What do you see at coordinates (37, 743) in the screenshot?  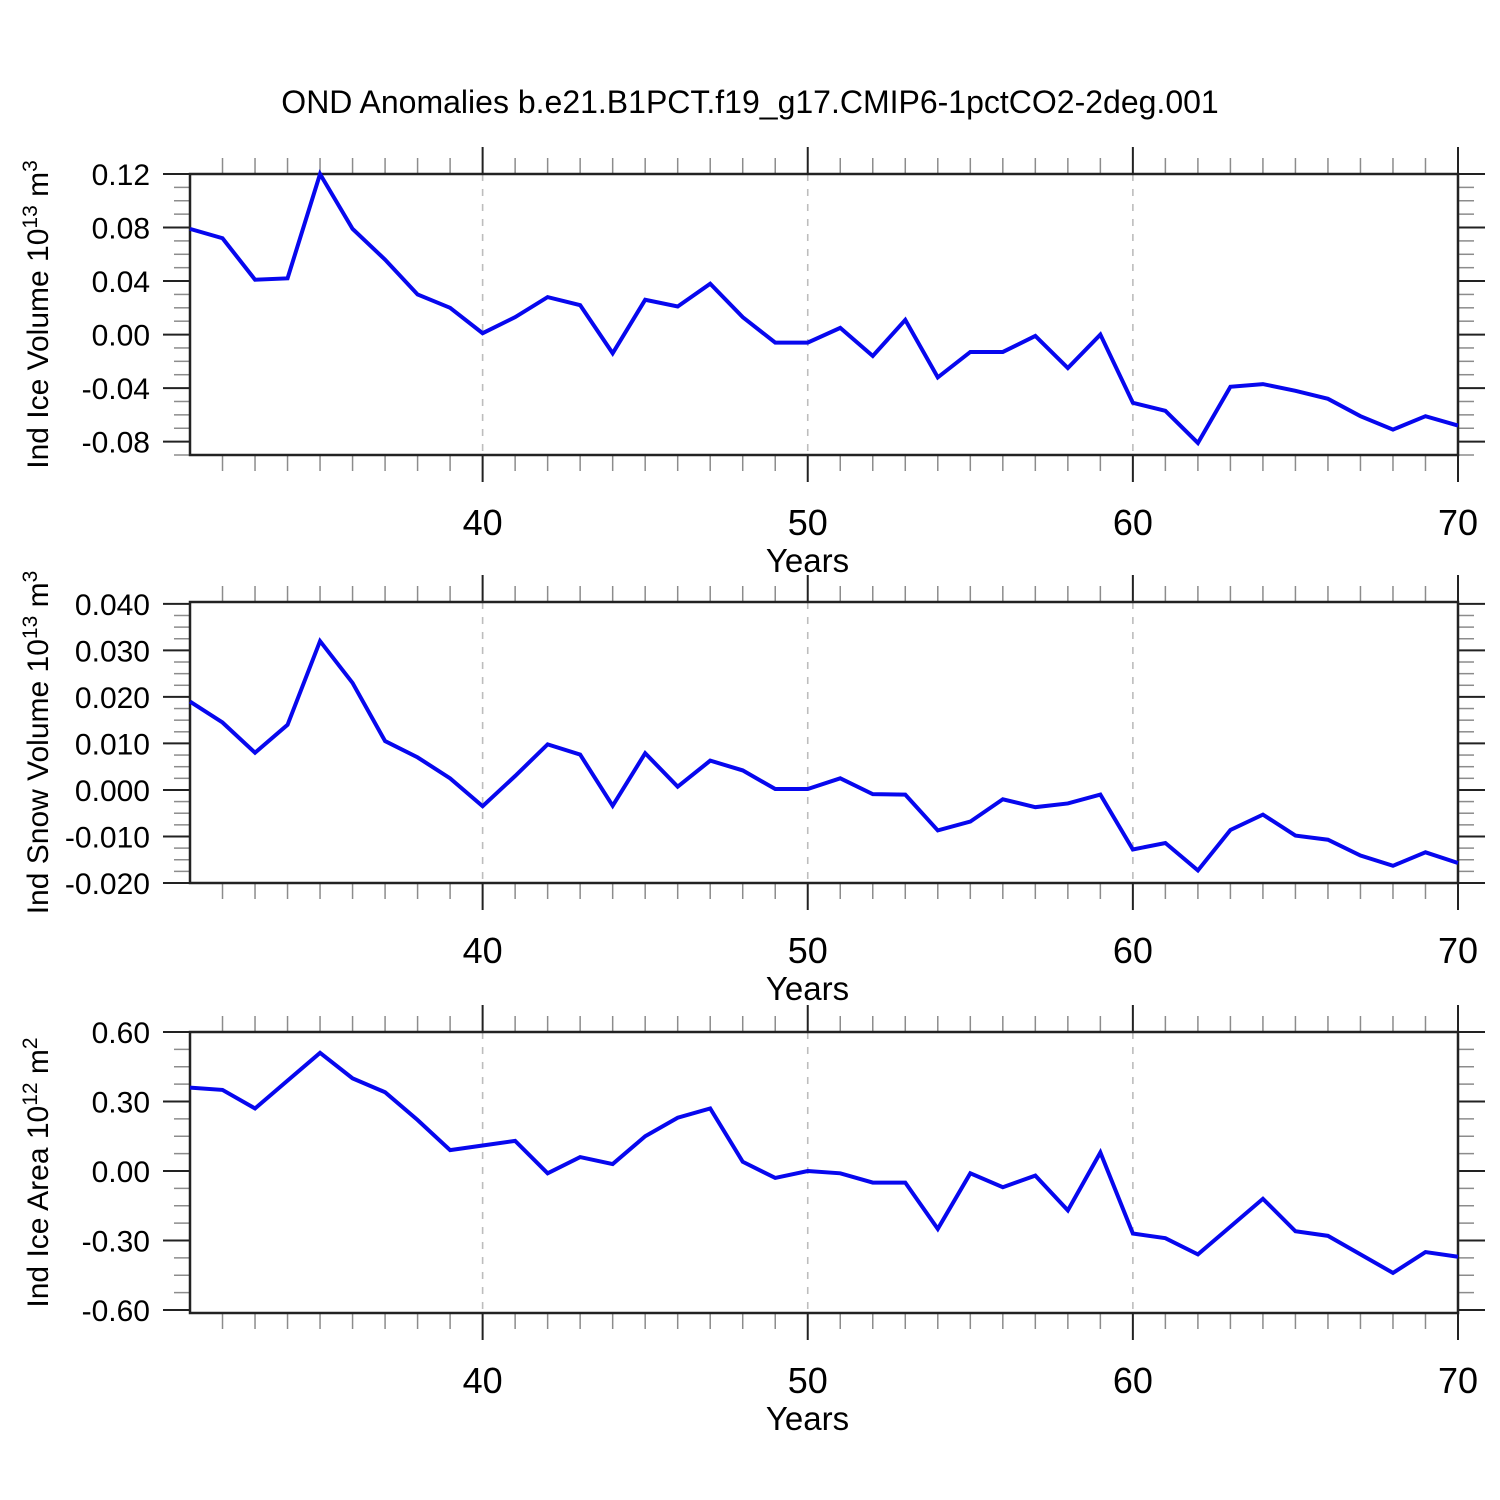 I see `y-axis-title: Ind Snow Volume 1013 m3` at bounding box center [37, 743].